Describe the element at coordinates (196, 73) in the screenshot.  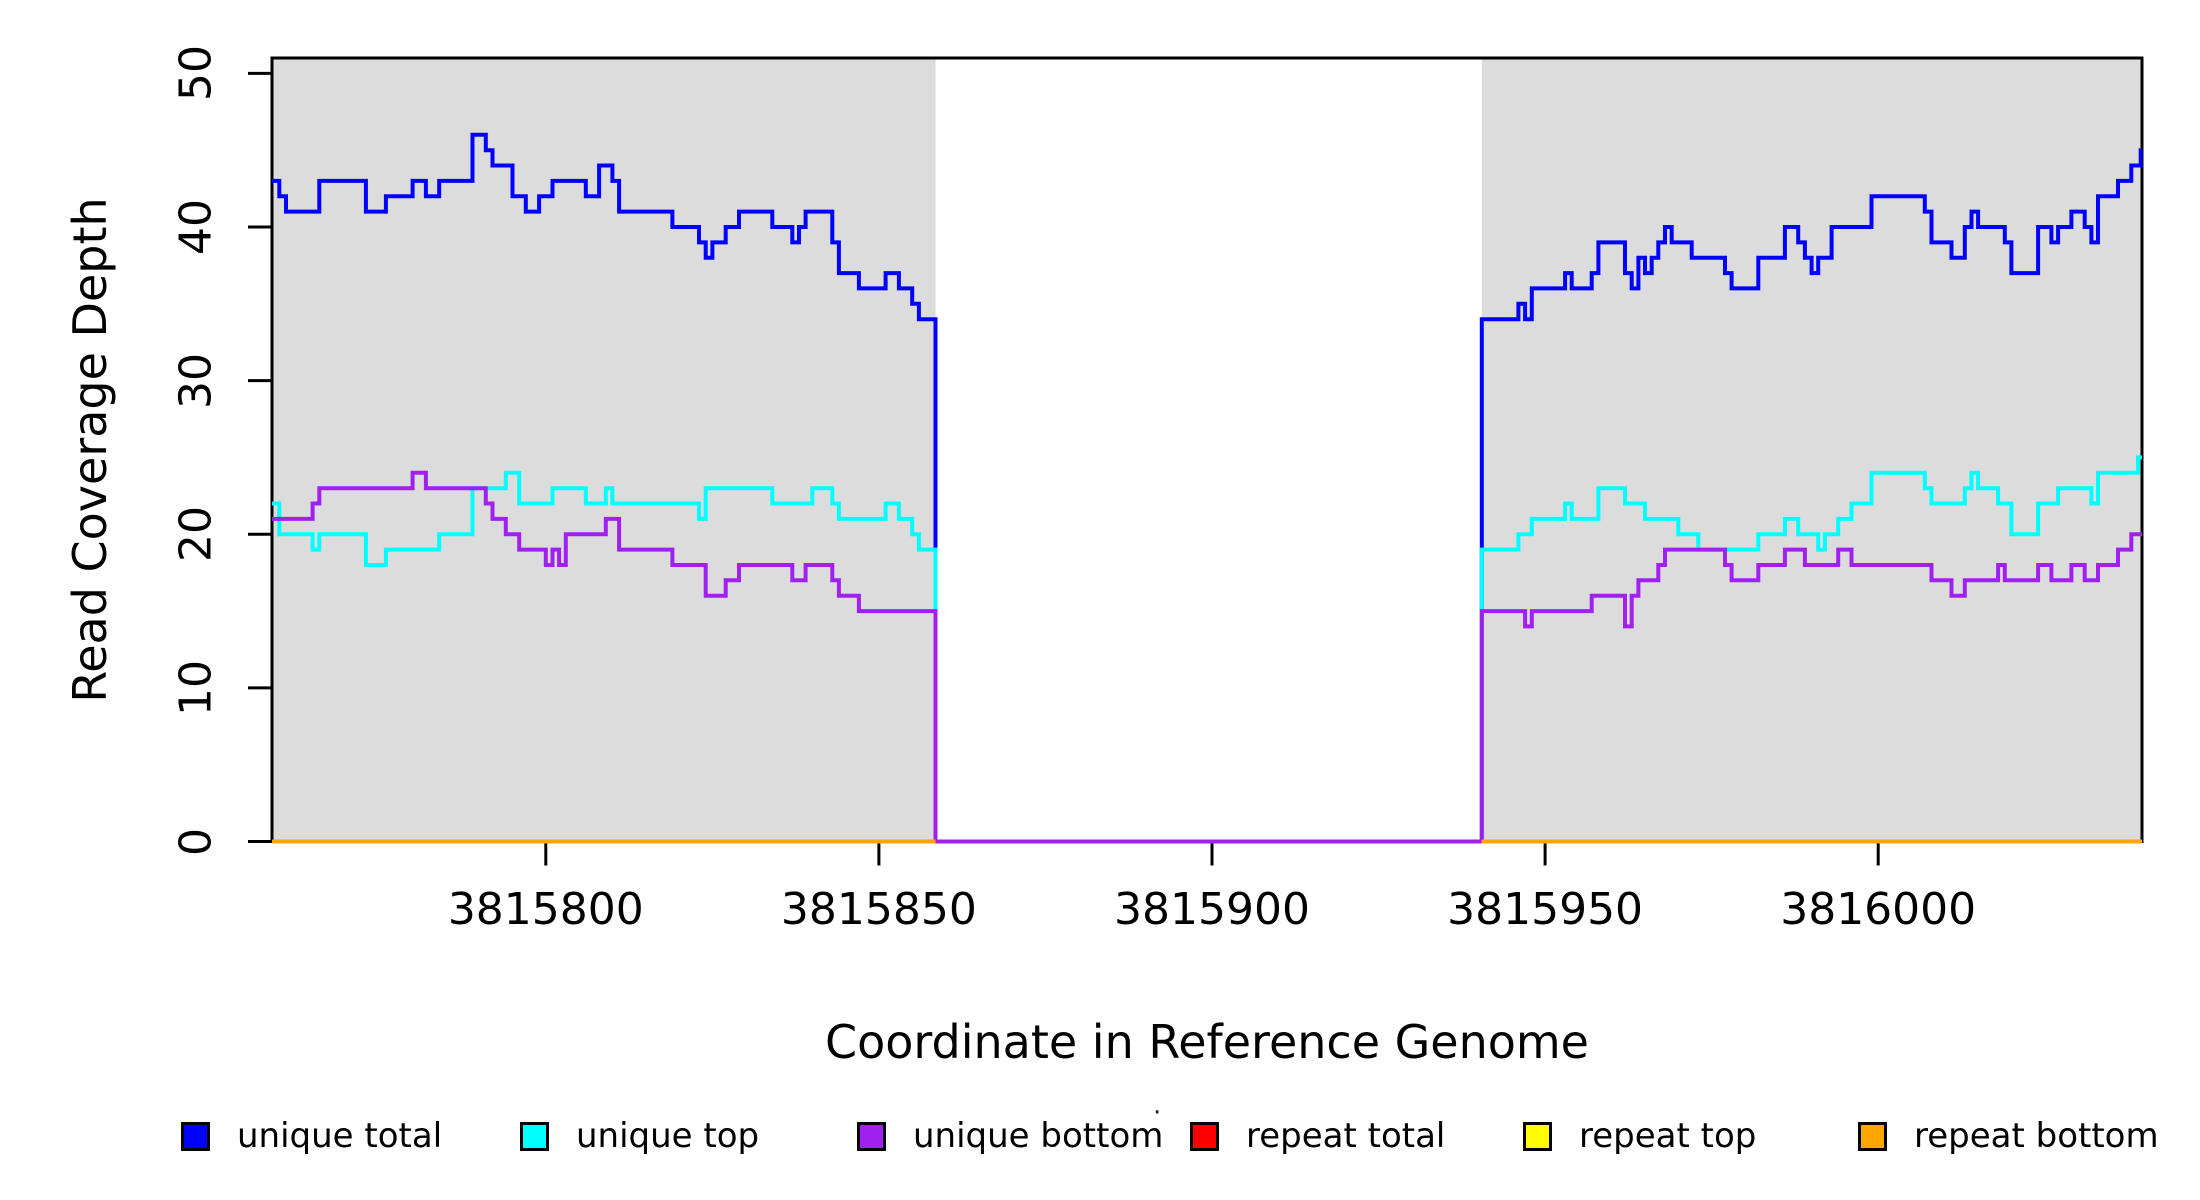
I see `y-tick-label: 50` at that location.